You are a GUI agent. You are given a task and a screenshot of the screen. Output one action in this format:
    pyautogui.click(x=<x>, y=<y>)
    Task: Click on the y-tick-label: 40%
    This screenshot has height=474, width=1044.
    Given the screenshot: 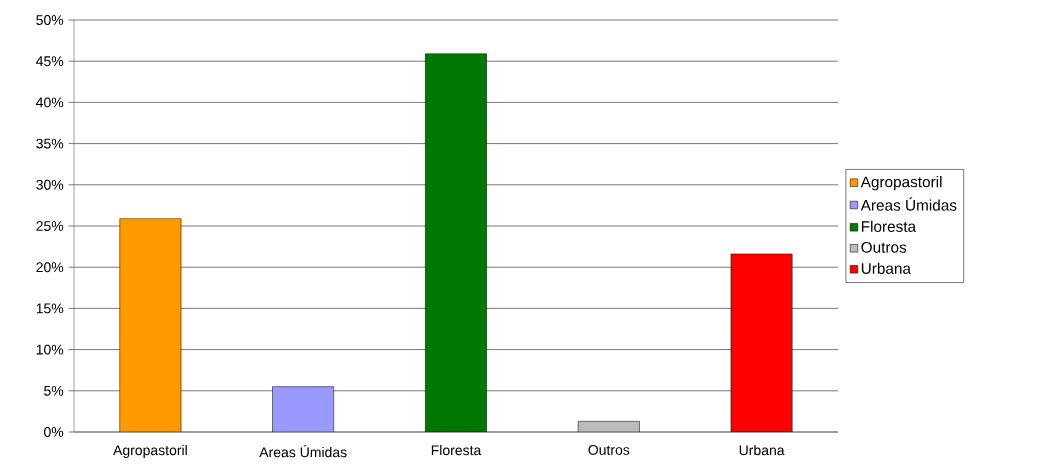 What is the action you would take?
    pyautogui.click(x=50, y=102)
    